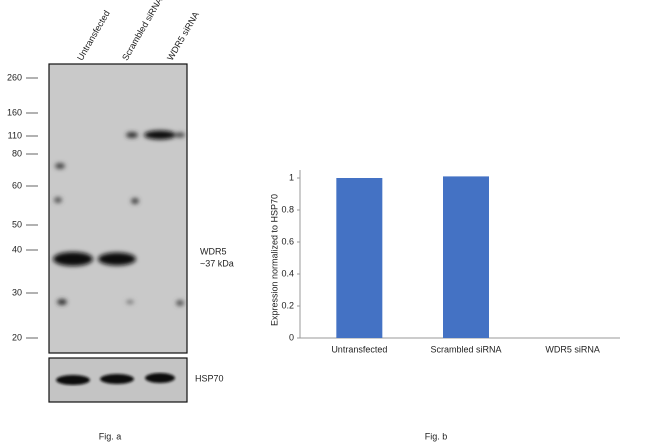  What do you see at coordinates (183, 36) in the screenshot?
I see `lane-label: WDR5 siRNA` at bounding box center [183, 36].